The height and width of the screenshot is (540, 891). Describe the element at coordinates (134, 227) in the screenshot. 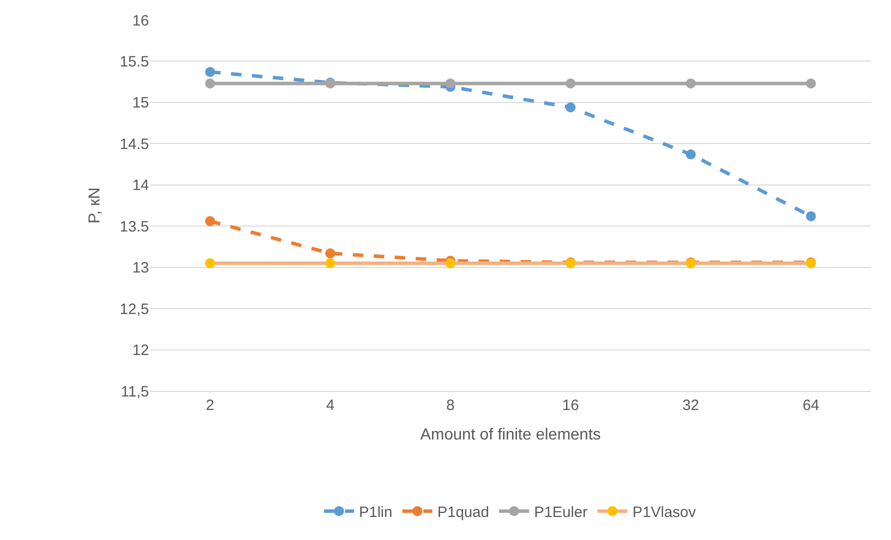

I see `y-tick-label: 13.5` at that location.